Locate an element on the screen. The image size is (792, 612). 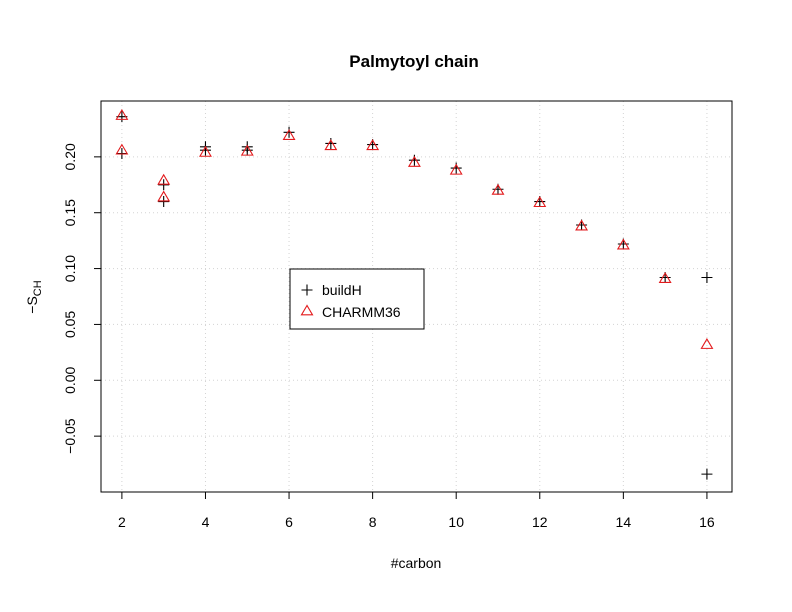
y-tick-label: 0.15 is located at coordinates (70, 212).